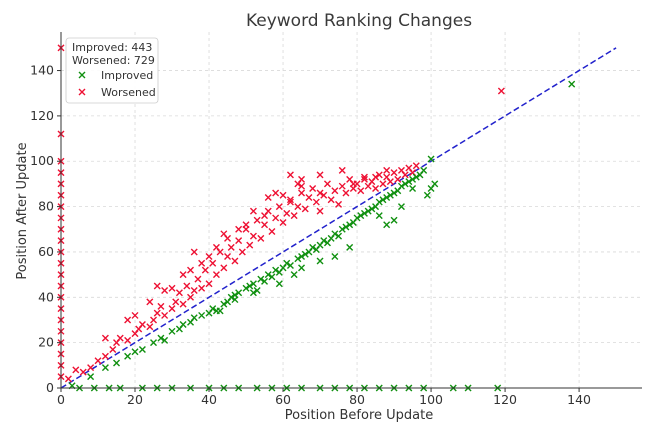 The width and height of the screenshot is (666, 445). I want to click on x-tick-label: 0, so click(61, 399).